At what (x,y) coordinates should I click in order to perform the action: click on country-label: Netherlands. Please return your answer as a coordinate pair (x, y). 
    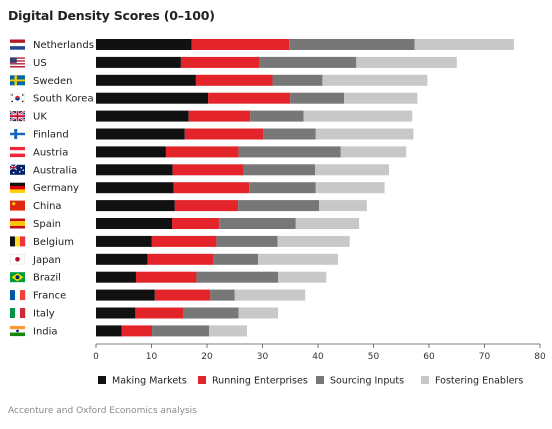
    Looking at the image, I should click on (63, 45).